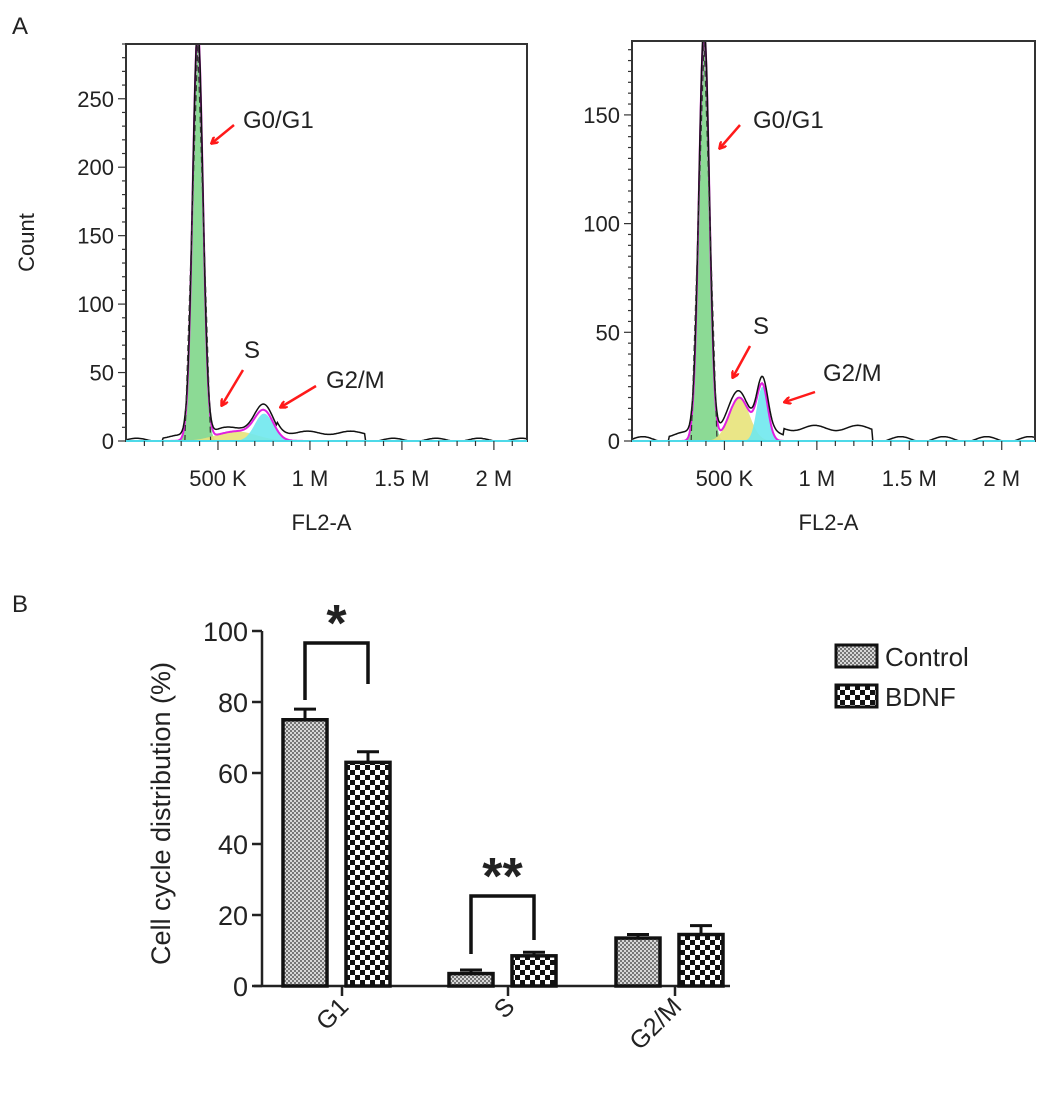 The width and height of the screenshot is (1048, 1094). What do you see at coordinates (198, 242) in the screenshot?
I see `g1-fit-dashed-line` at bounding box center [198, 242].